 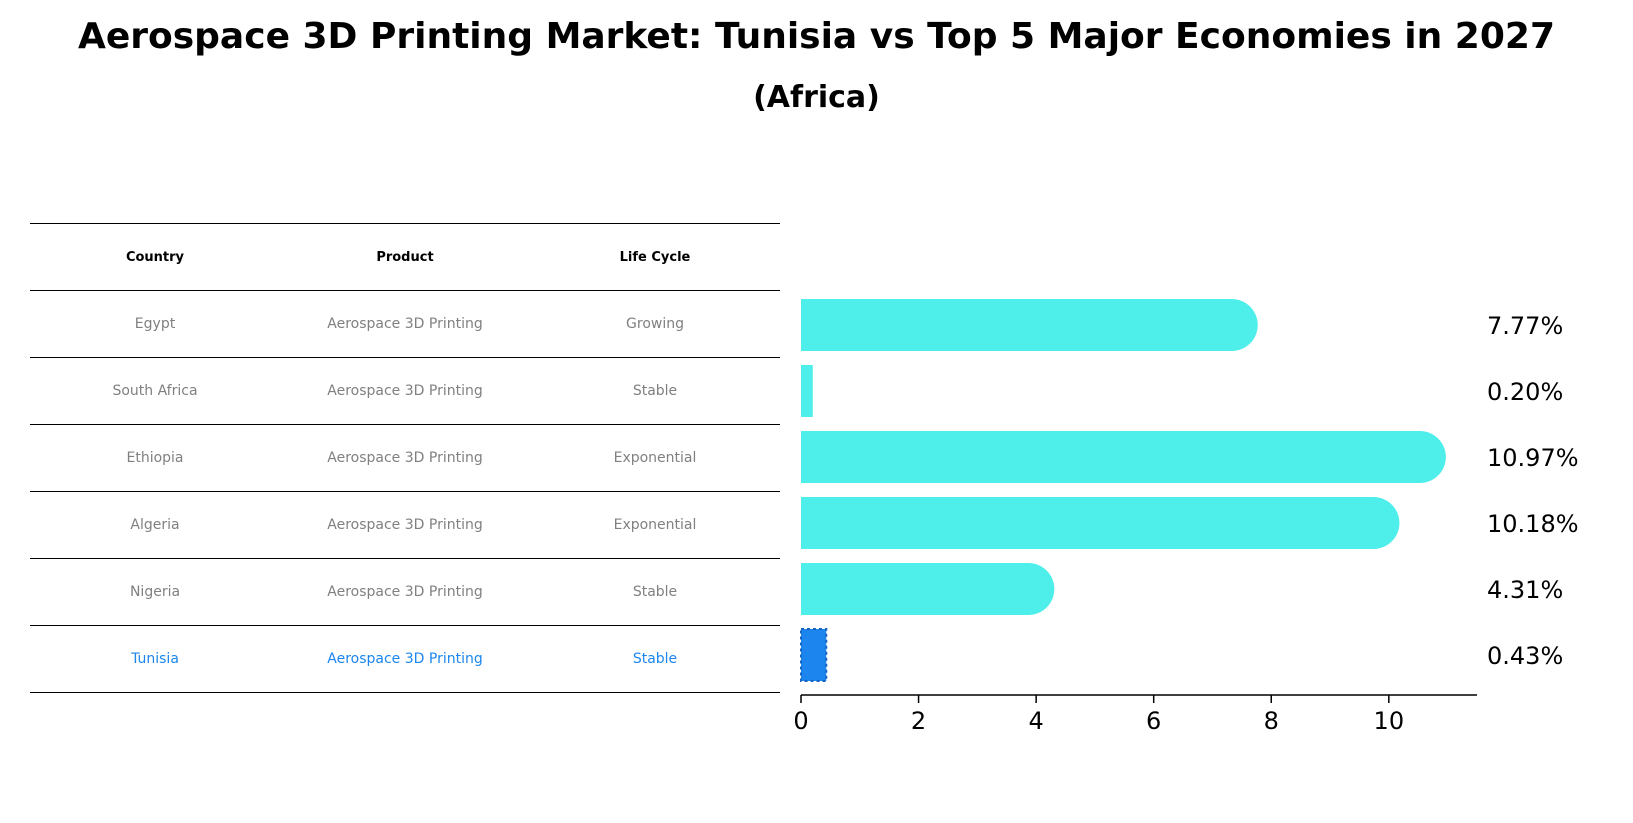 What do you see at coordinates (1533, 524) in the screenshot?
I see `data-label: 10.18%` at bounding box center [1533, 524].